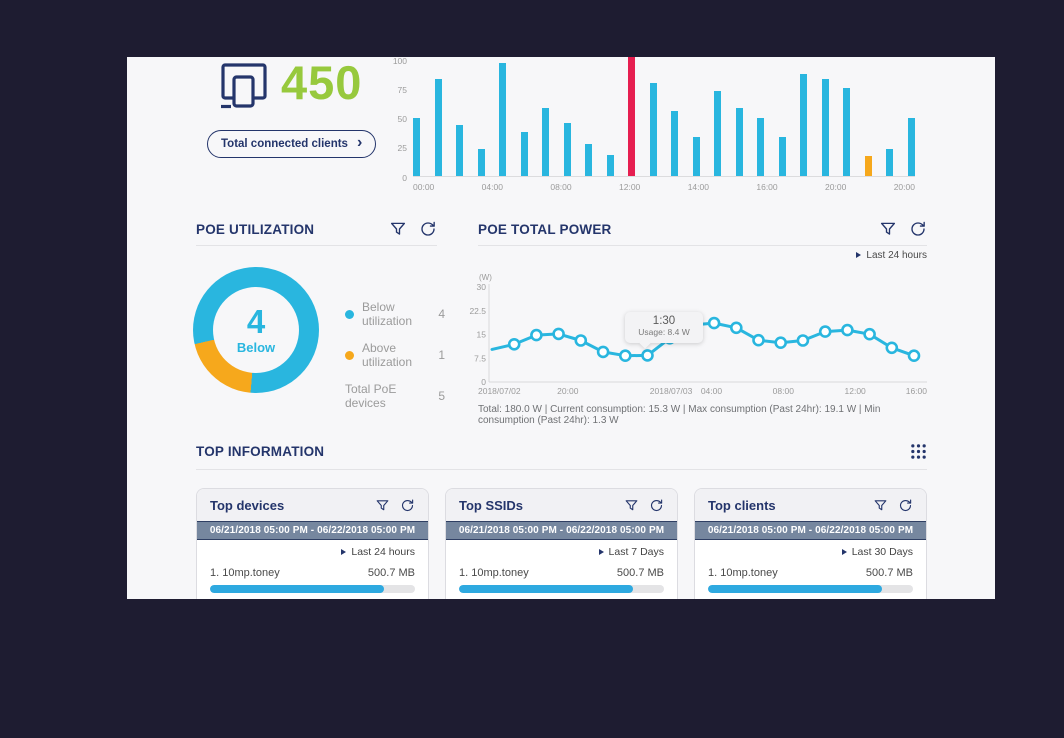 The width and height of the screenshot is (1064, 738). What do you see at coordinates (371, 396) in the screenshot?
I see `total-poe-devices-label: Total PoE devices` at bounding box center [371, 396].